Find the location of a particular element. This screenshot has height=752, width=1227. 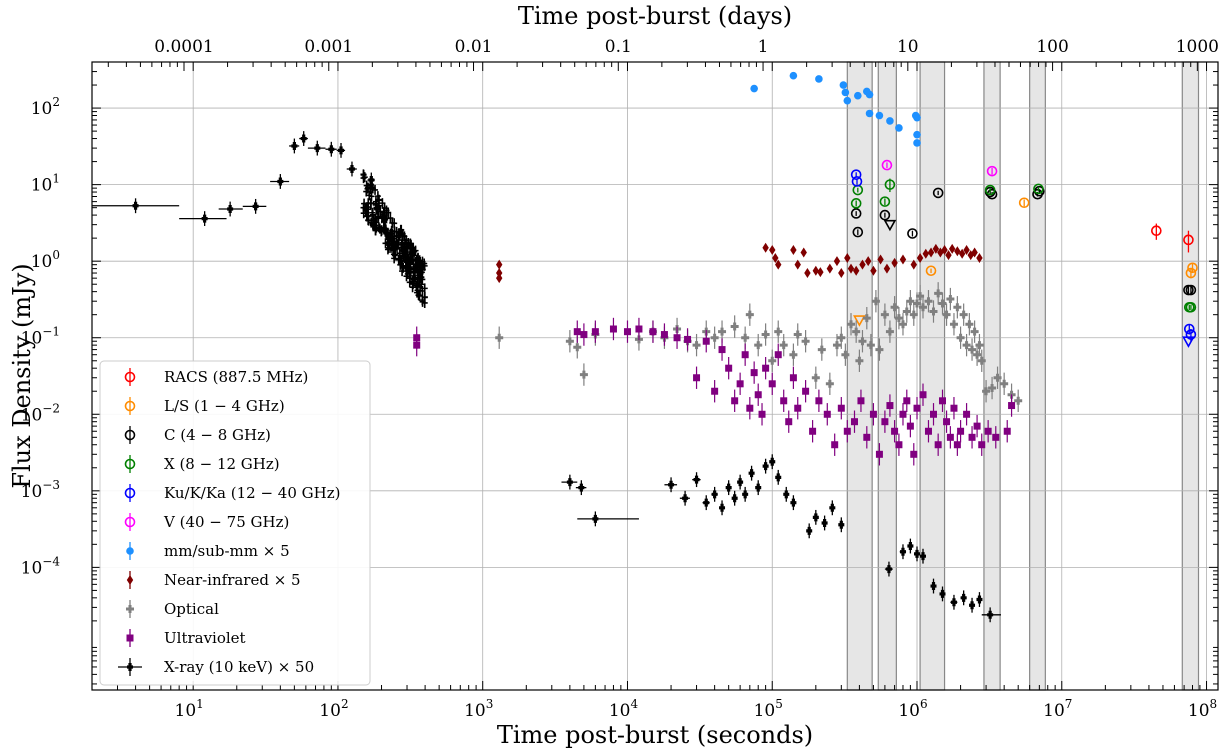

x-tick-label: 10⁴ is located at coordinates (624, 709).